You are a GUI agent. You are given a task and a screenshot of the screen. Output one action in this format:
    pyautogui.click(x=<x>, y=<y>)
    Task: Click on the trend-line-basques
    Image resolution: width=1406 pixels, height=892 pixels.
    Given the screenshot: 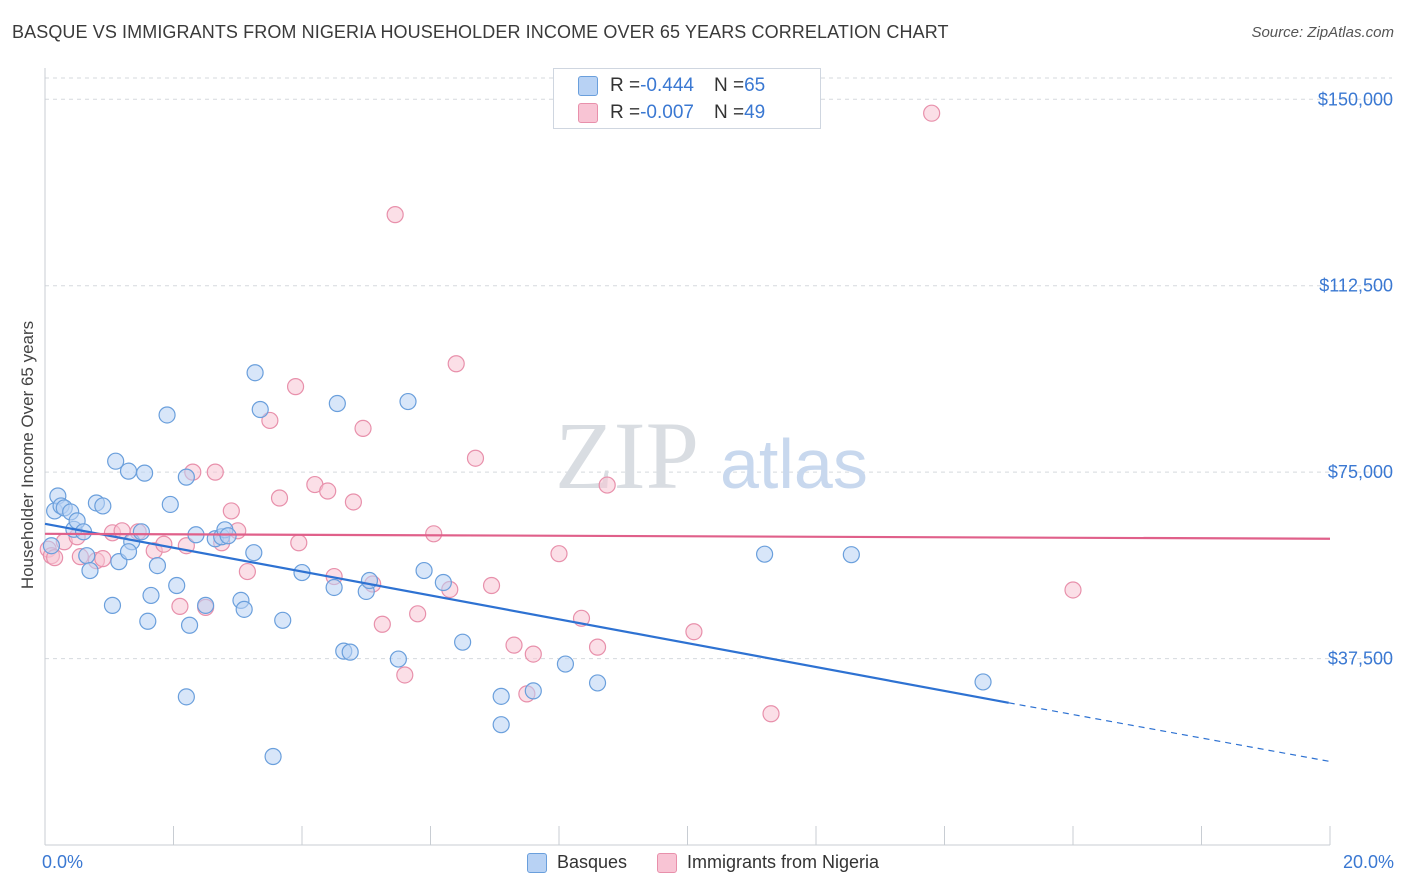 What is the action you would take?
    pyautogui.click(x=526, y=613)
    